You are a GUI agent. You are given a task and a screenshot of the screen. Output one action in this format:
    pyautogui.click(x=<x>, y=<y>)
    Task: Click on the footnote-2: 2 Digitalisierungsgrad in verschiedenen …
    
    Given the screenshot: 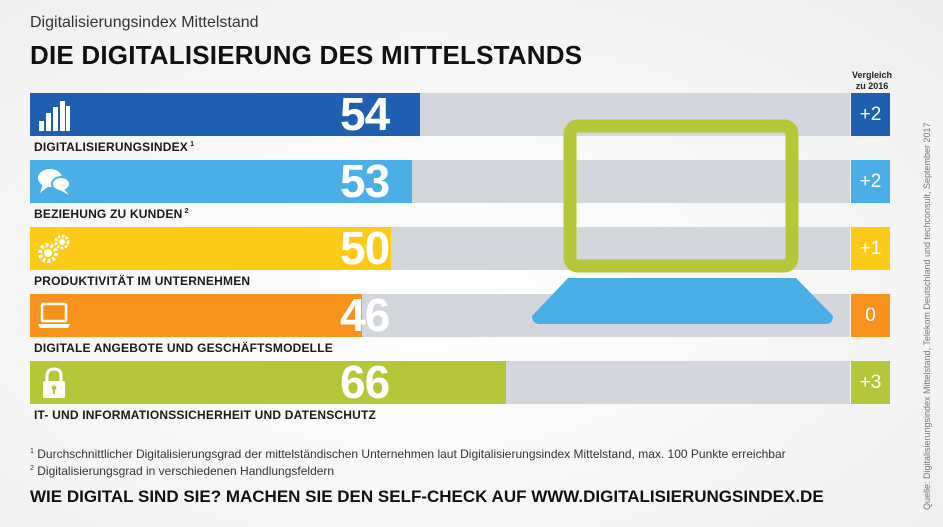 What is the action you would take?
    pyautogui.click(x=182, y=471)
    